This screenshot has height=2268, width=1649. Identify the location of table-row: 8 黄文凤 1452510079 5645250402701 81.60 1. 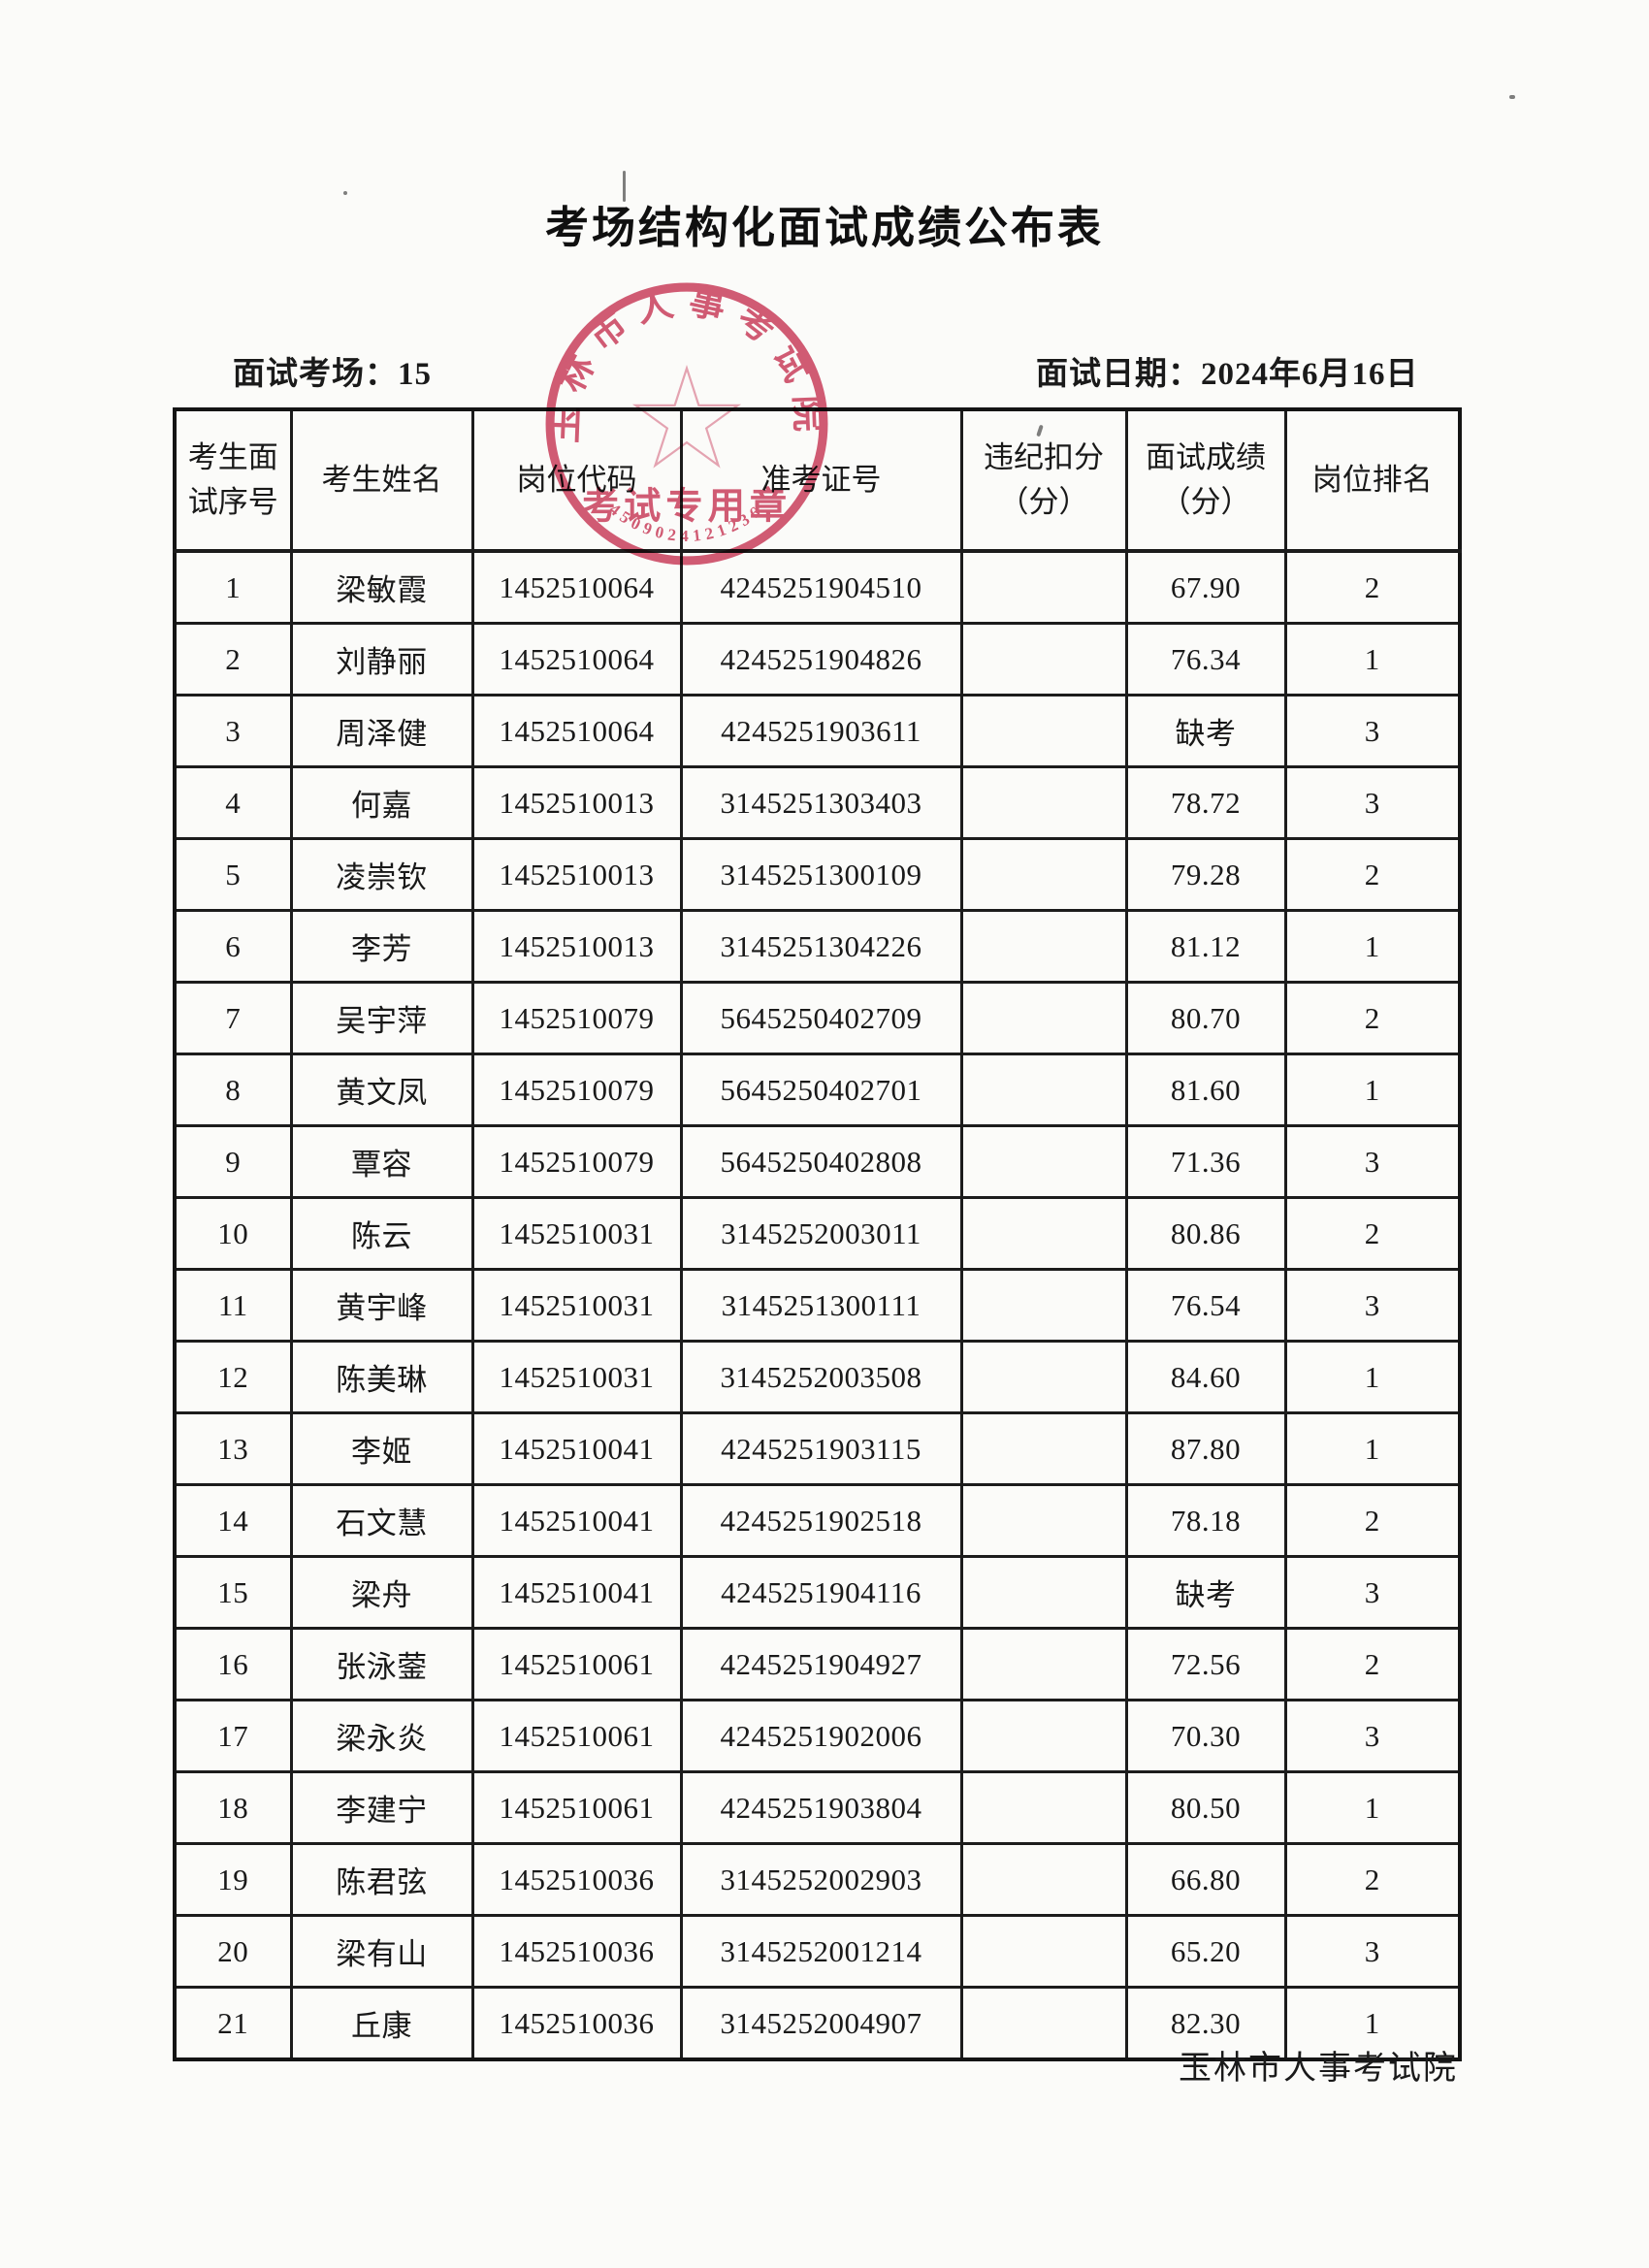
(817, 1090).